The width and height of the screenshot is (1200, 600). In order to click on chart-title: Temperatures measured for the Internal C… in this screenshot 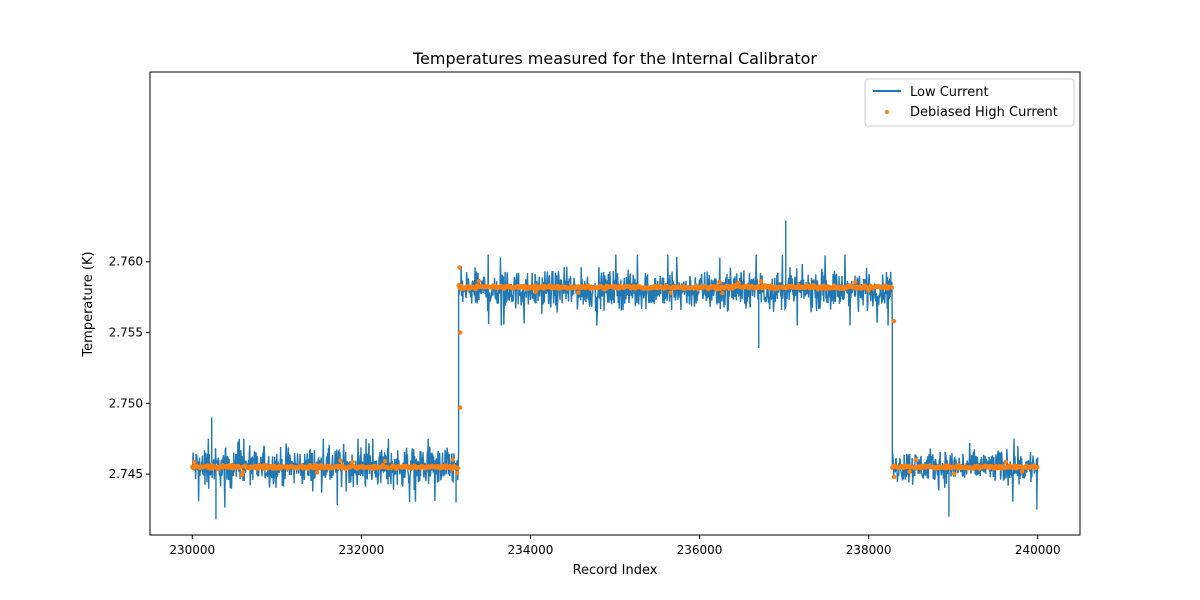, I will do `click(614, 58)`.